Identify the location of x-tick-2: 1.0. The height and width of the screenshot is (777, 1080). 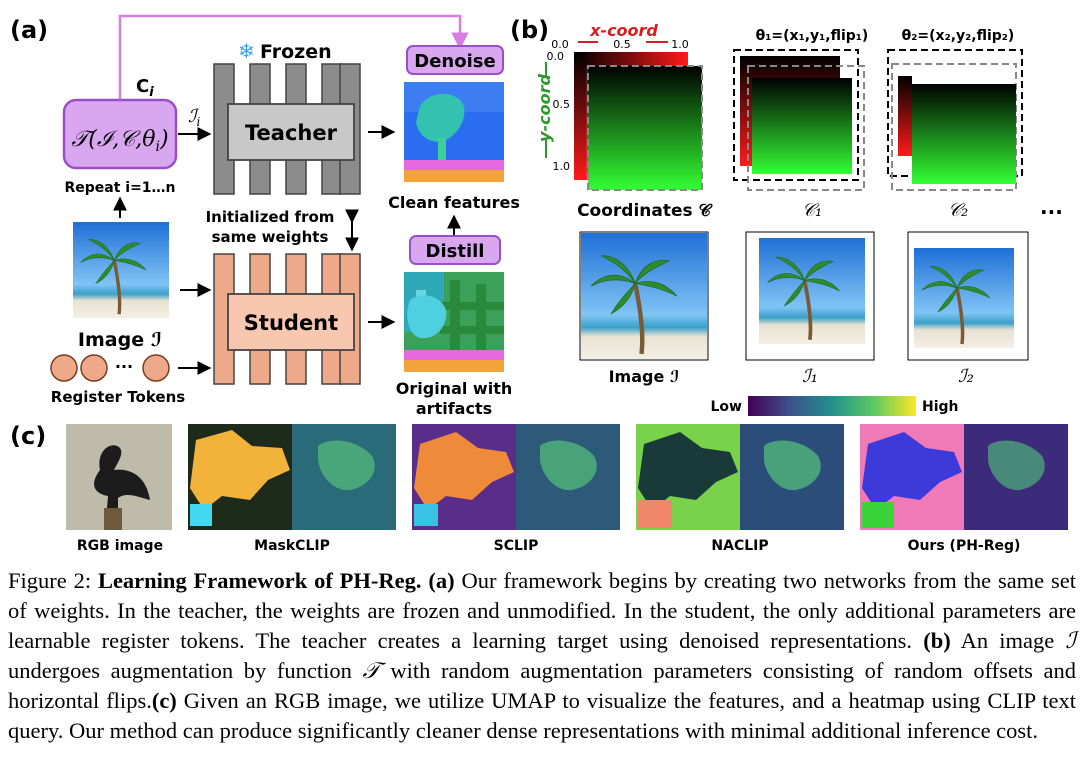
(680, 44).